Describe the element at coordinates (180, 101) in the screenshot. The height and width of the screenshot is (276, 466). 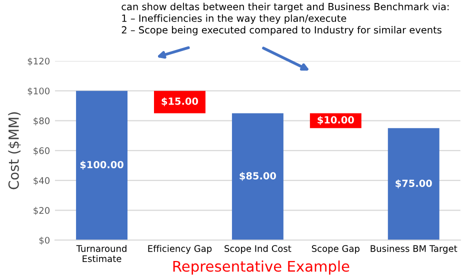
I see `data-label: $15.00` at that location.